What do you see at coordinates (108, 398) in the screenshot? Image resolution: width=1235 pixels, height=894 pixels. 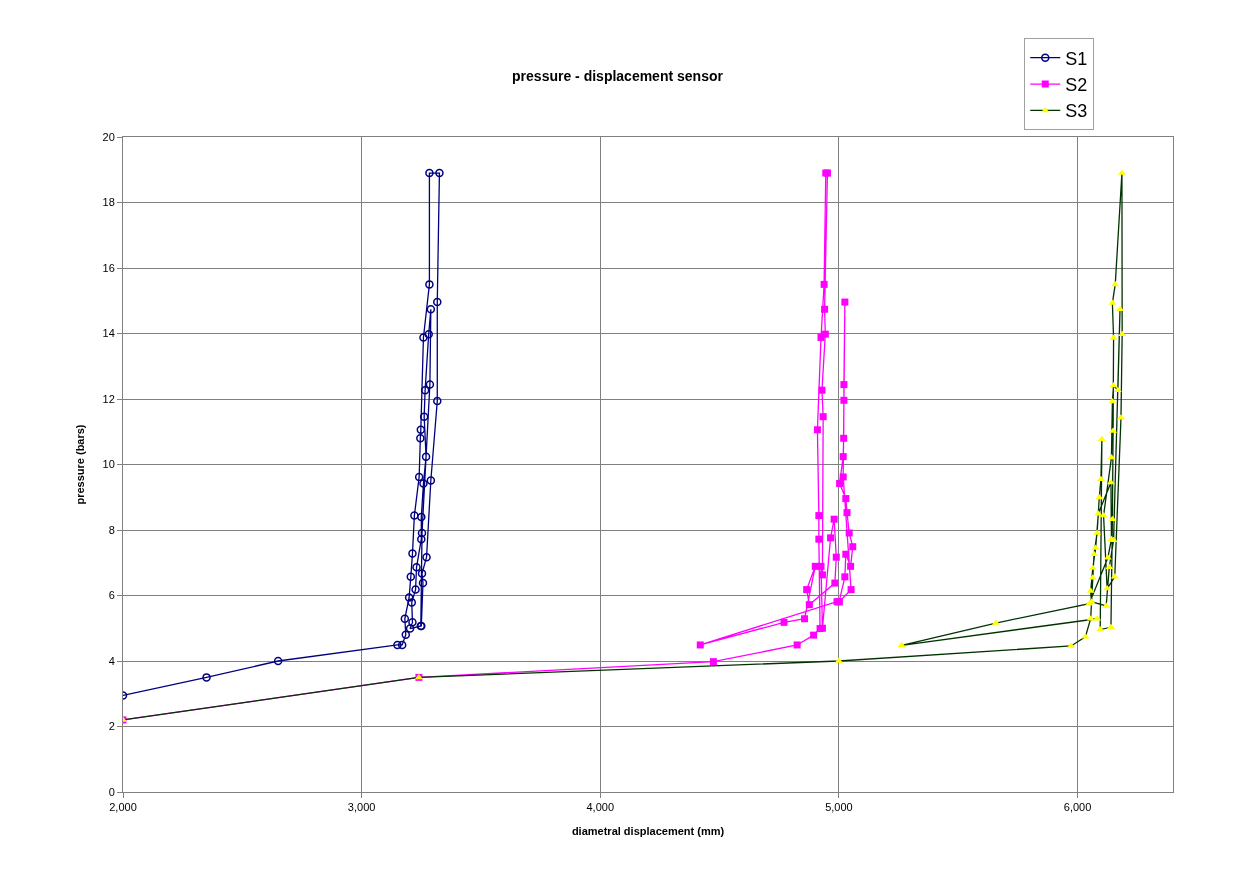 I see `y-tick-label: 12` at bounding box center [108, 398].